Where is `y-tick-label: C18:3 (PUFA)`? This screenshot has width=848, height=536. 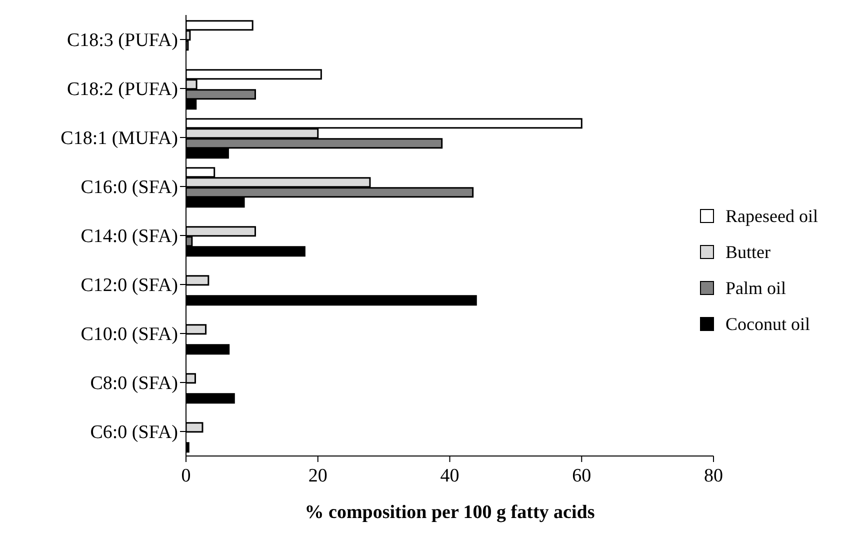
y-tick-label: C18:3 (PUFA) is located at coordinates (122, 41).